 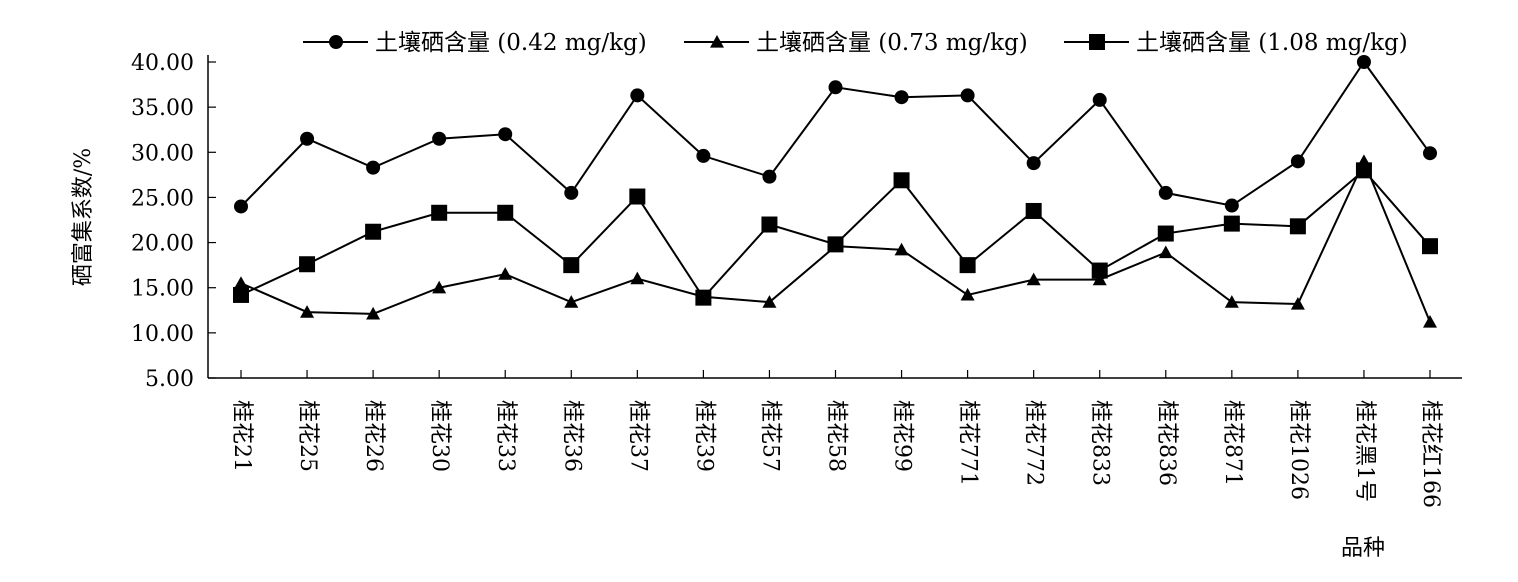 I want to click on x-tick-label: 桂花871, so click(x=1232, y=443).